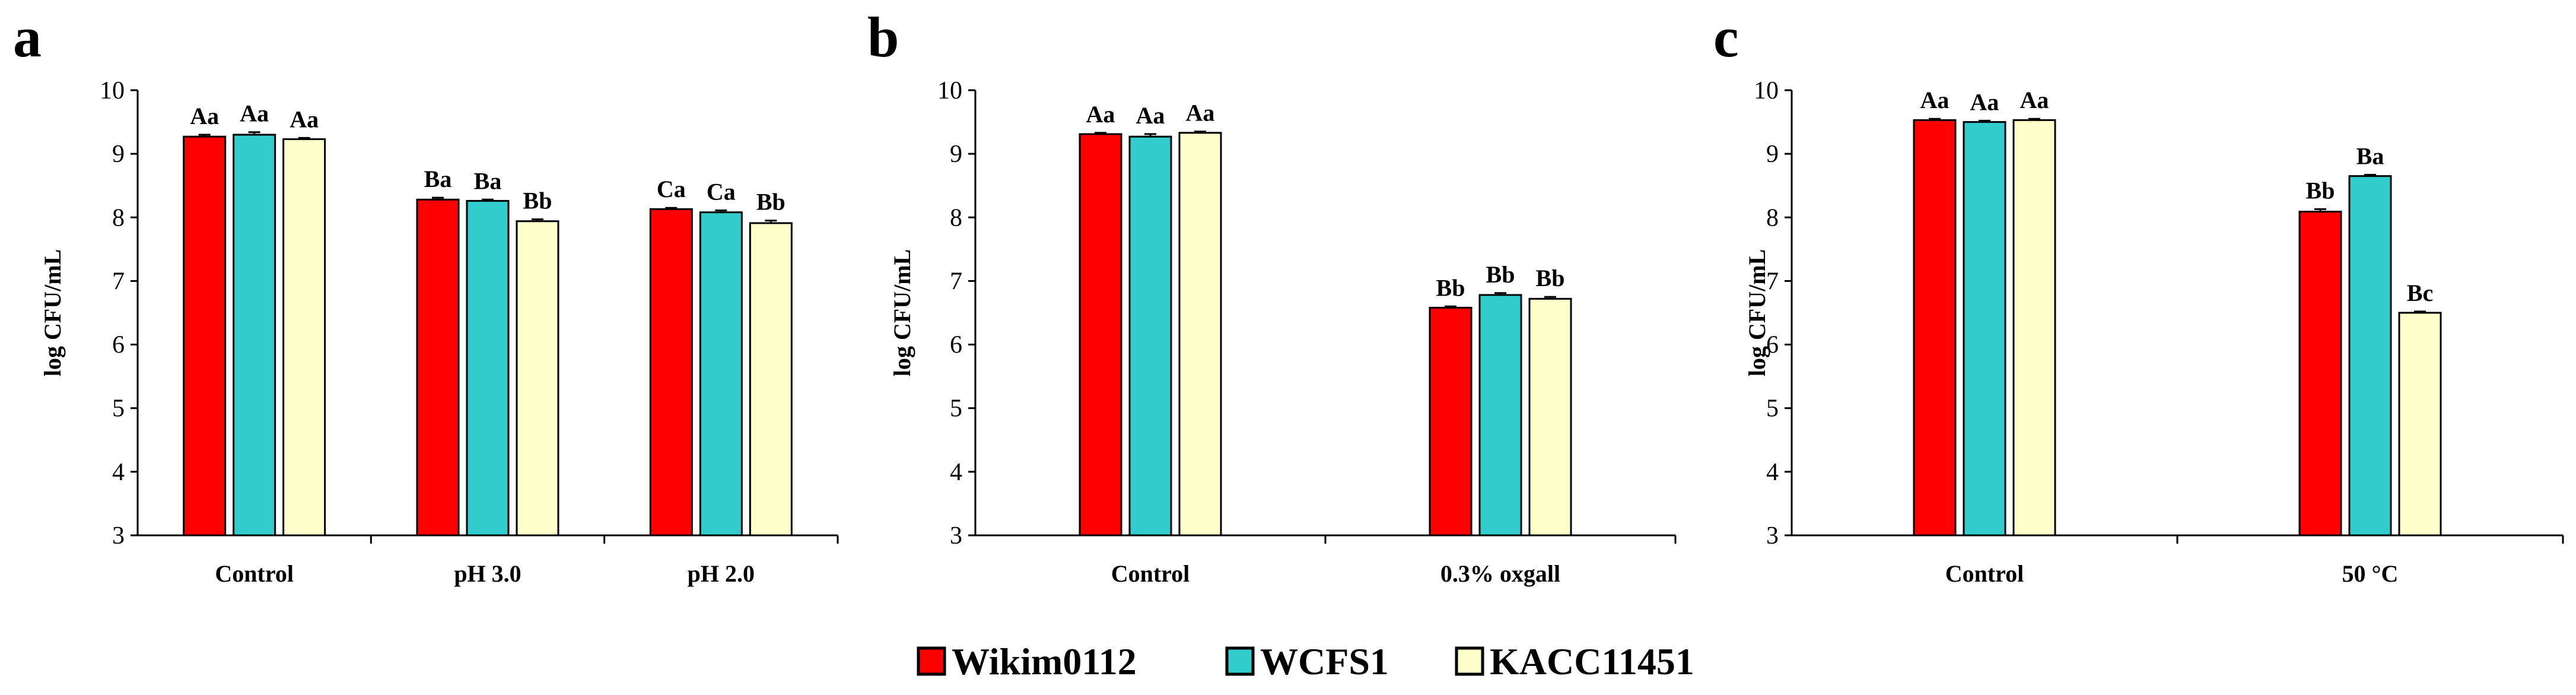 This screenshot has height=695, width=2576. I want to click on legend-item-wikim0112: Wikim0112, so click(1027, 661).